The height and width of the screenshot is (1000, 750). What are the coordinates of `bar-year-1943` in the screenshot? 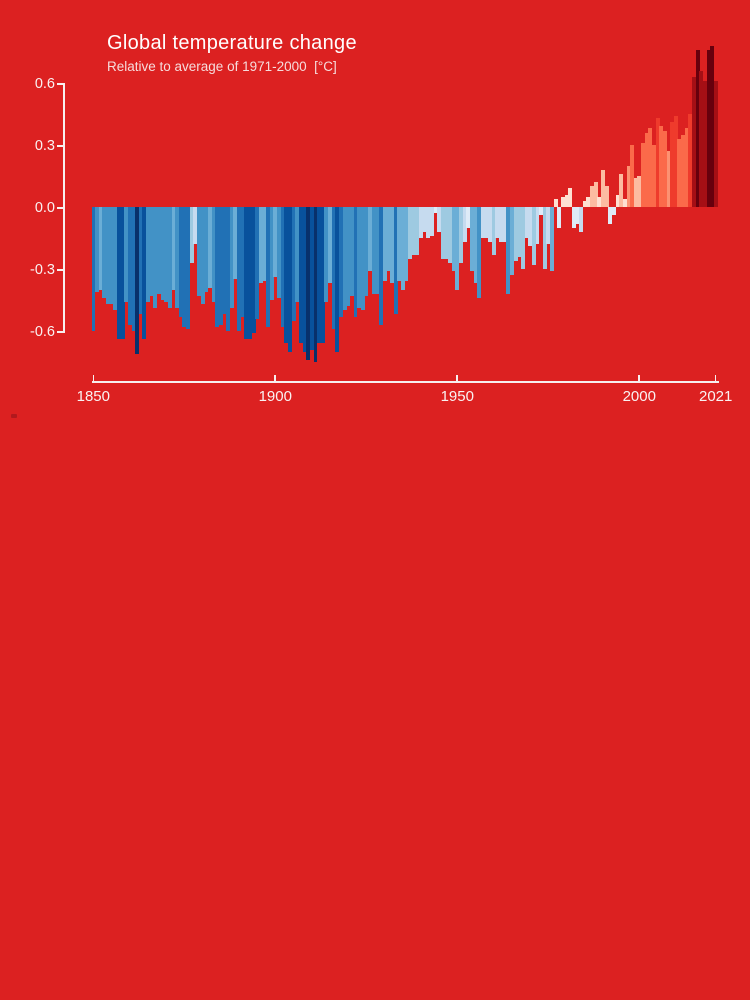 It's located at (431, 221).